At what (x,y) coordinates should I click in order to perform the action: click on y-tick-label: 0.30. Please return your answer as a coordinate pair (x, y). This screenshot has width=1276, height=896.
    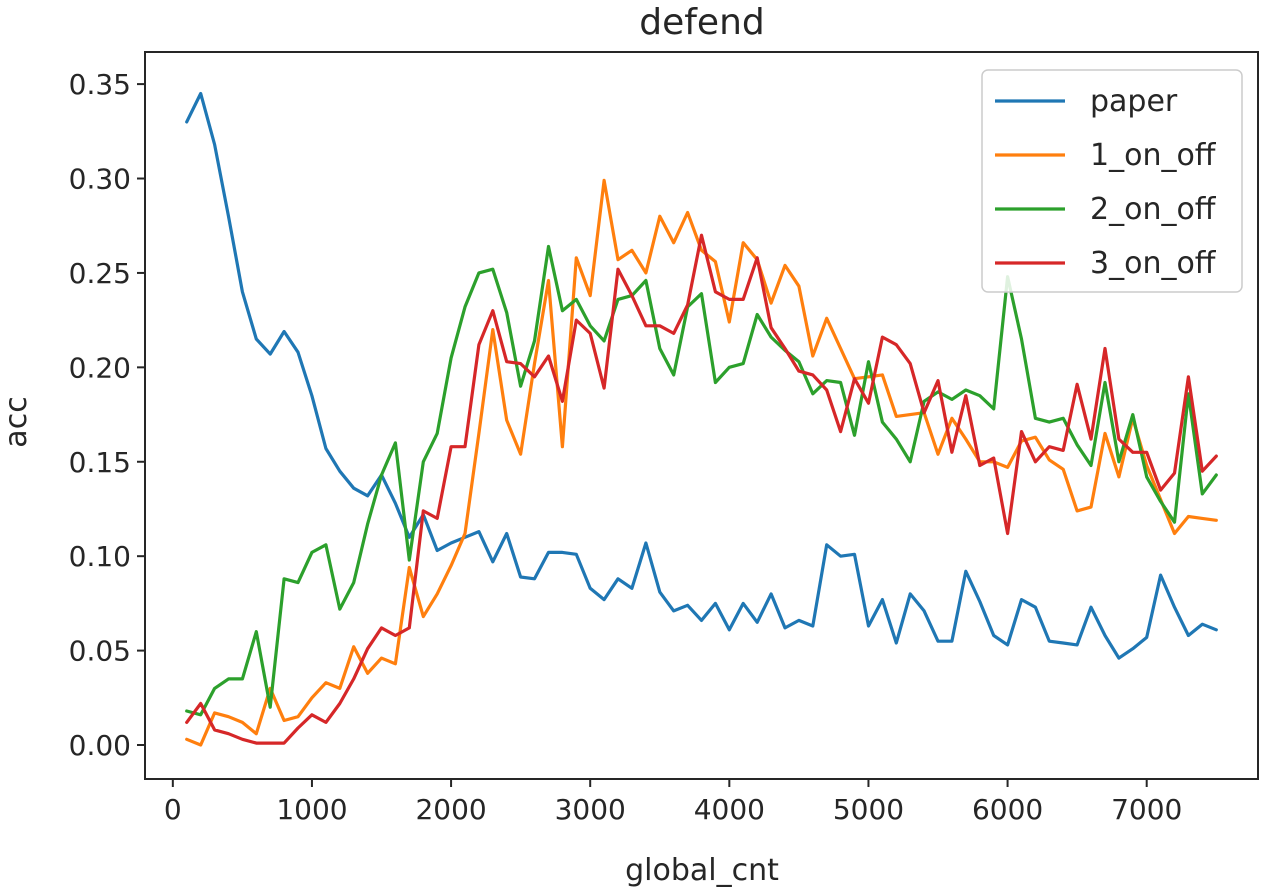
    Looking at the image, I should click on (100, 179).